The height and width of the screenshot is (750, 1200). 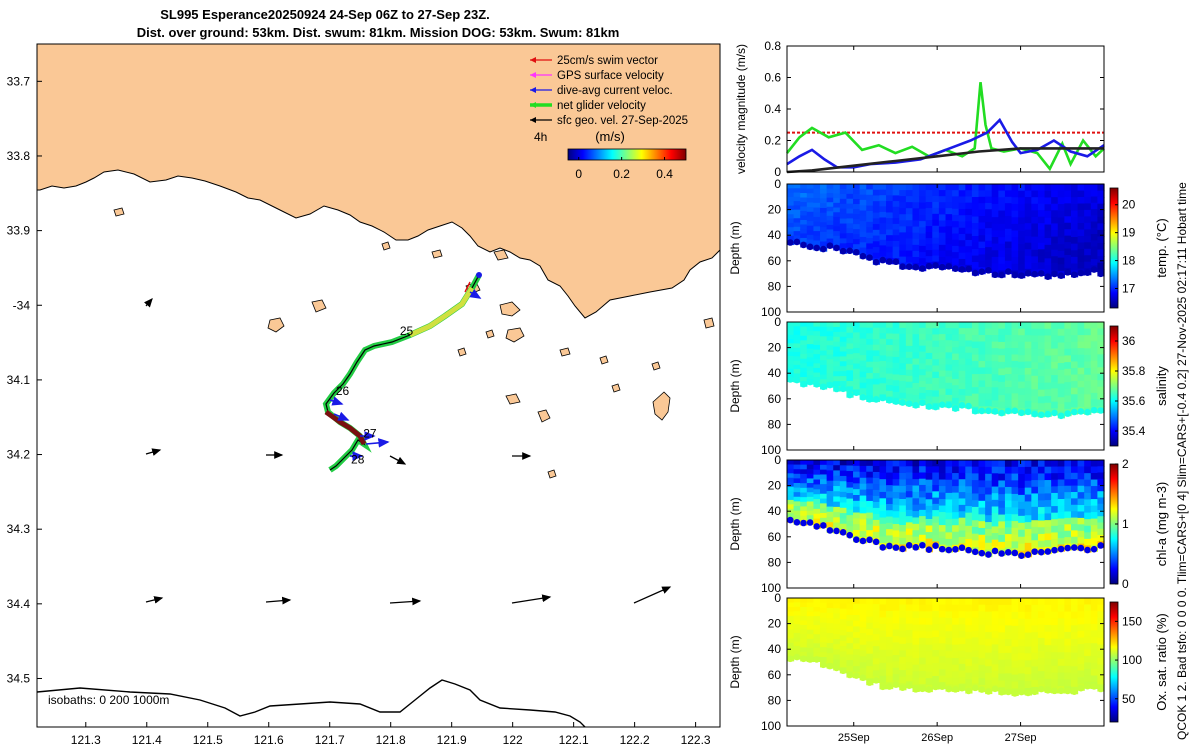 What do you see at coordinates (19, 231) in the screenshot?
I see `map-lat-tick-label: 33.9` at bounding box center [19, 231].